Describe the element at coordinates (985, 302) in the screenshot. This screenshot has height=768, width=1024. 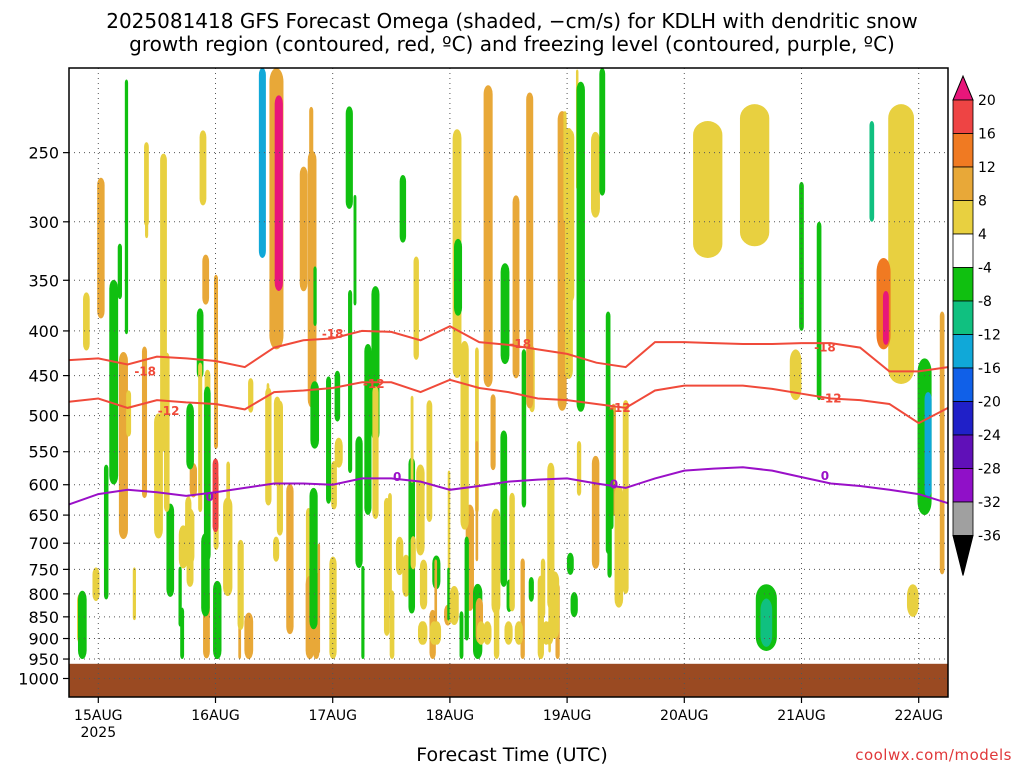
I see `colorbar-level-label: -8` at that location.